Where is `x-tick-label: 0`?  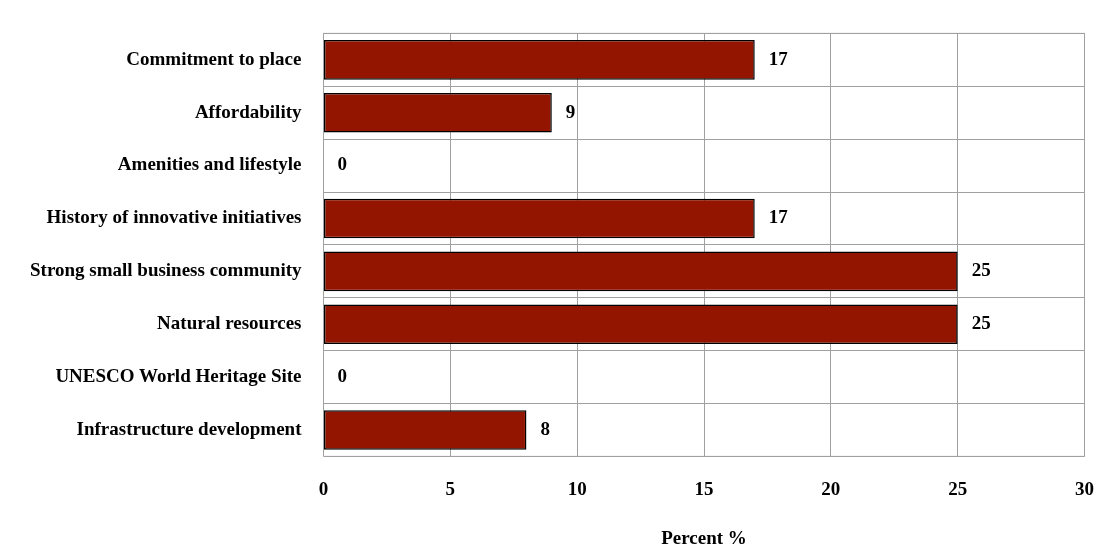
x-tick-label: 0 is located at coordinates (323, 488).